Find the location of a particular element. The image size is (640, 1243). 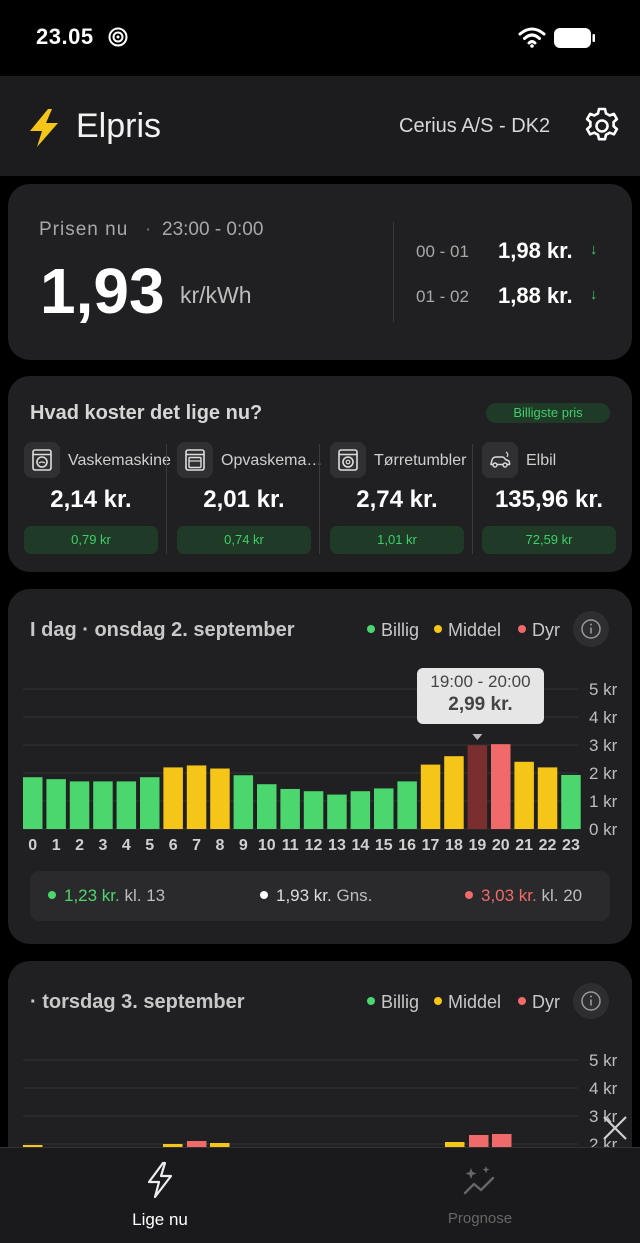

appliance-car: Elbil 135,96 kr. 72,59 kr is located at coordinates (557, 500).